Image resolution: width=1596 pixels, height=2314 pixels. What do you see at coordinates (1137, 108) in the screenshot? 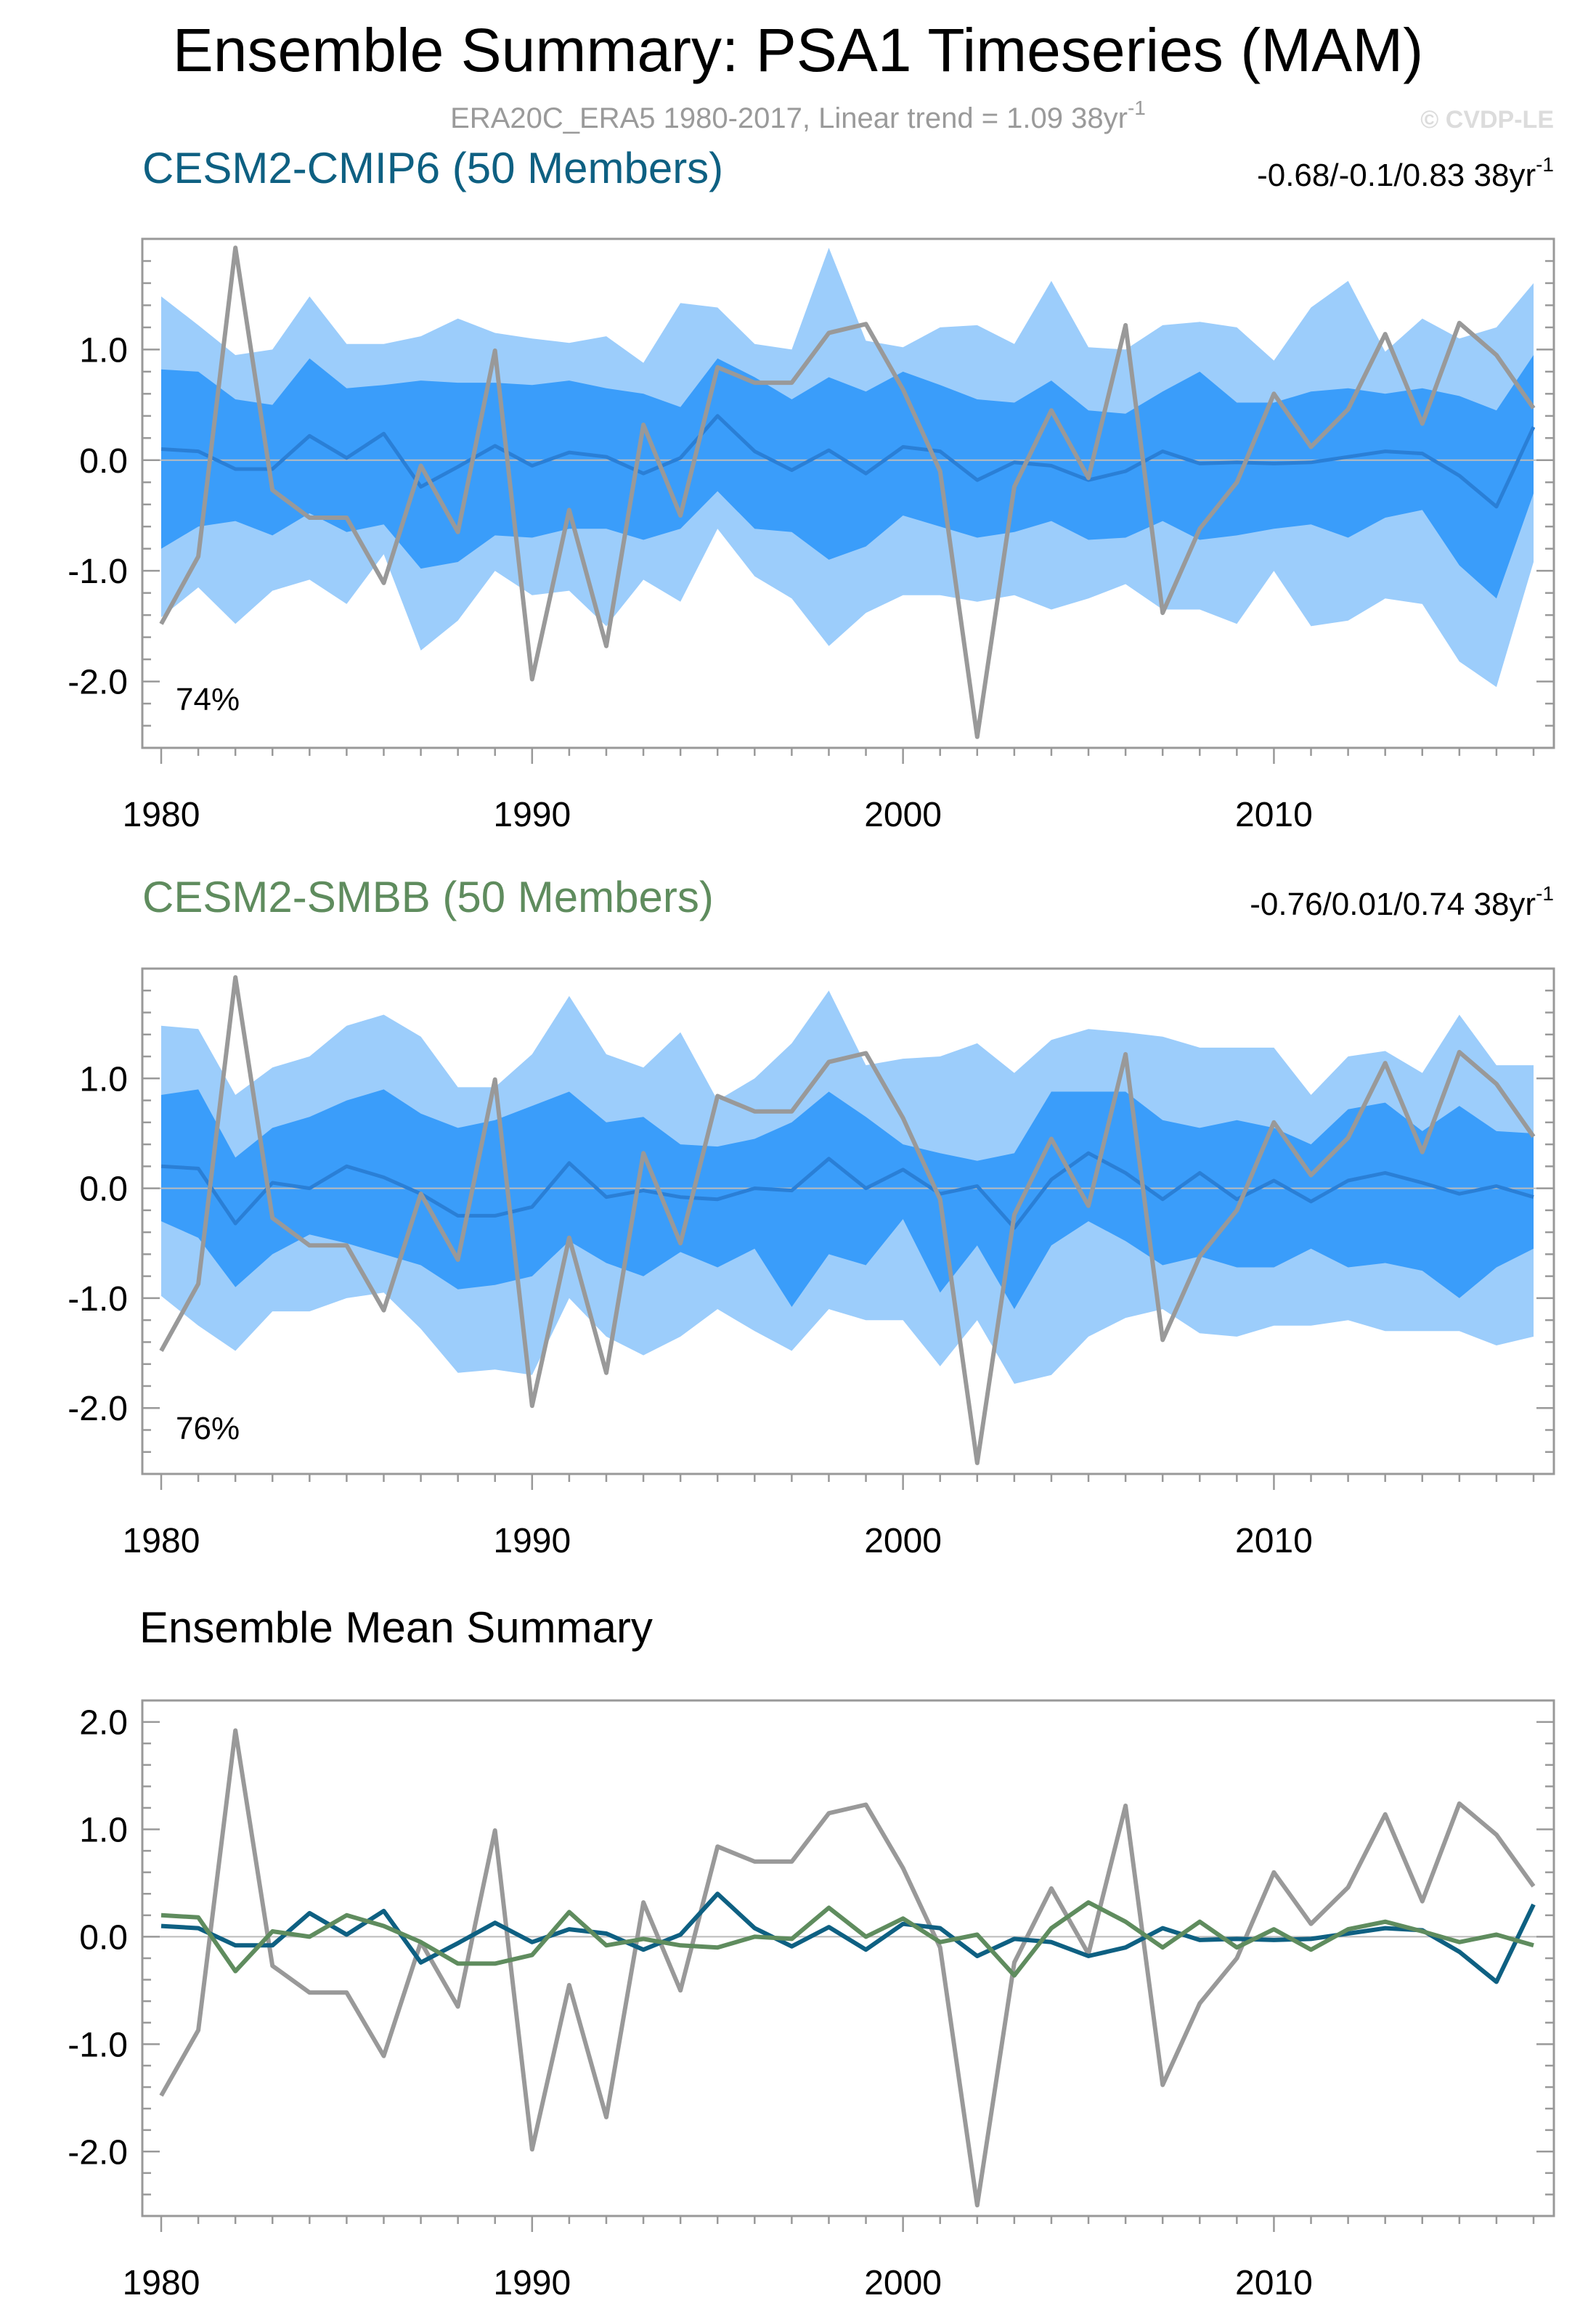
I see `figure-subtitle-superscript: -1` at bounding box center [1137, 108].